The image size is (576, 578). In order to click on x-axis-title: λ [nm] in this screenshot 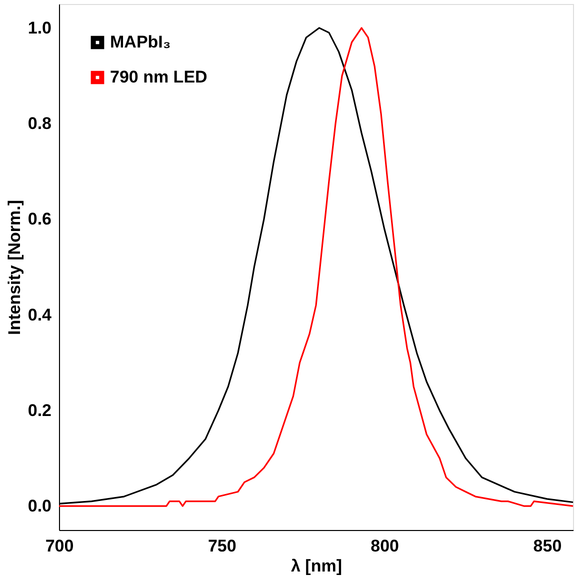, I will do `click(316, 566)`.